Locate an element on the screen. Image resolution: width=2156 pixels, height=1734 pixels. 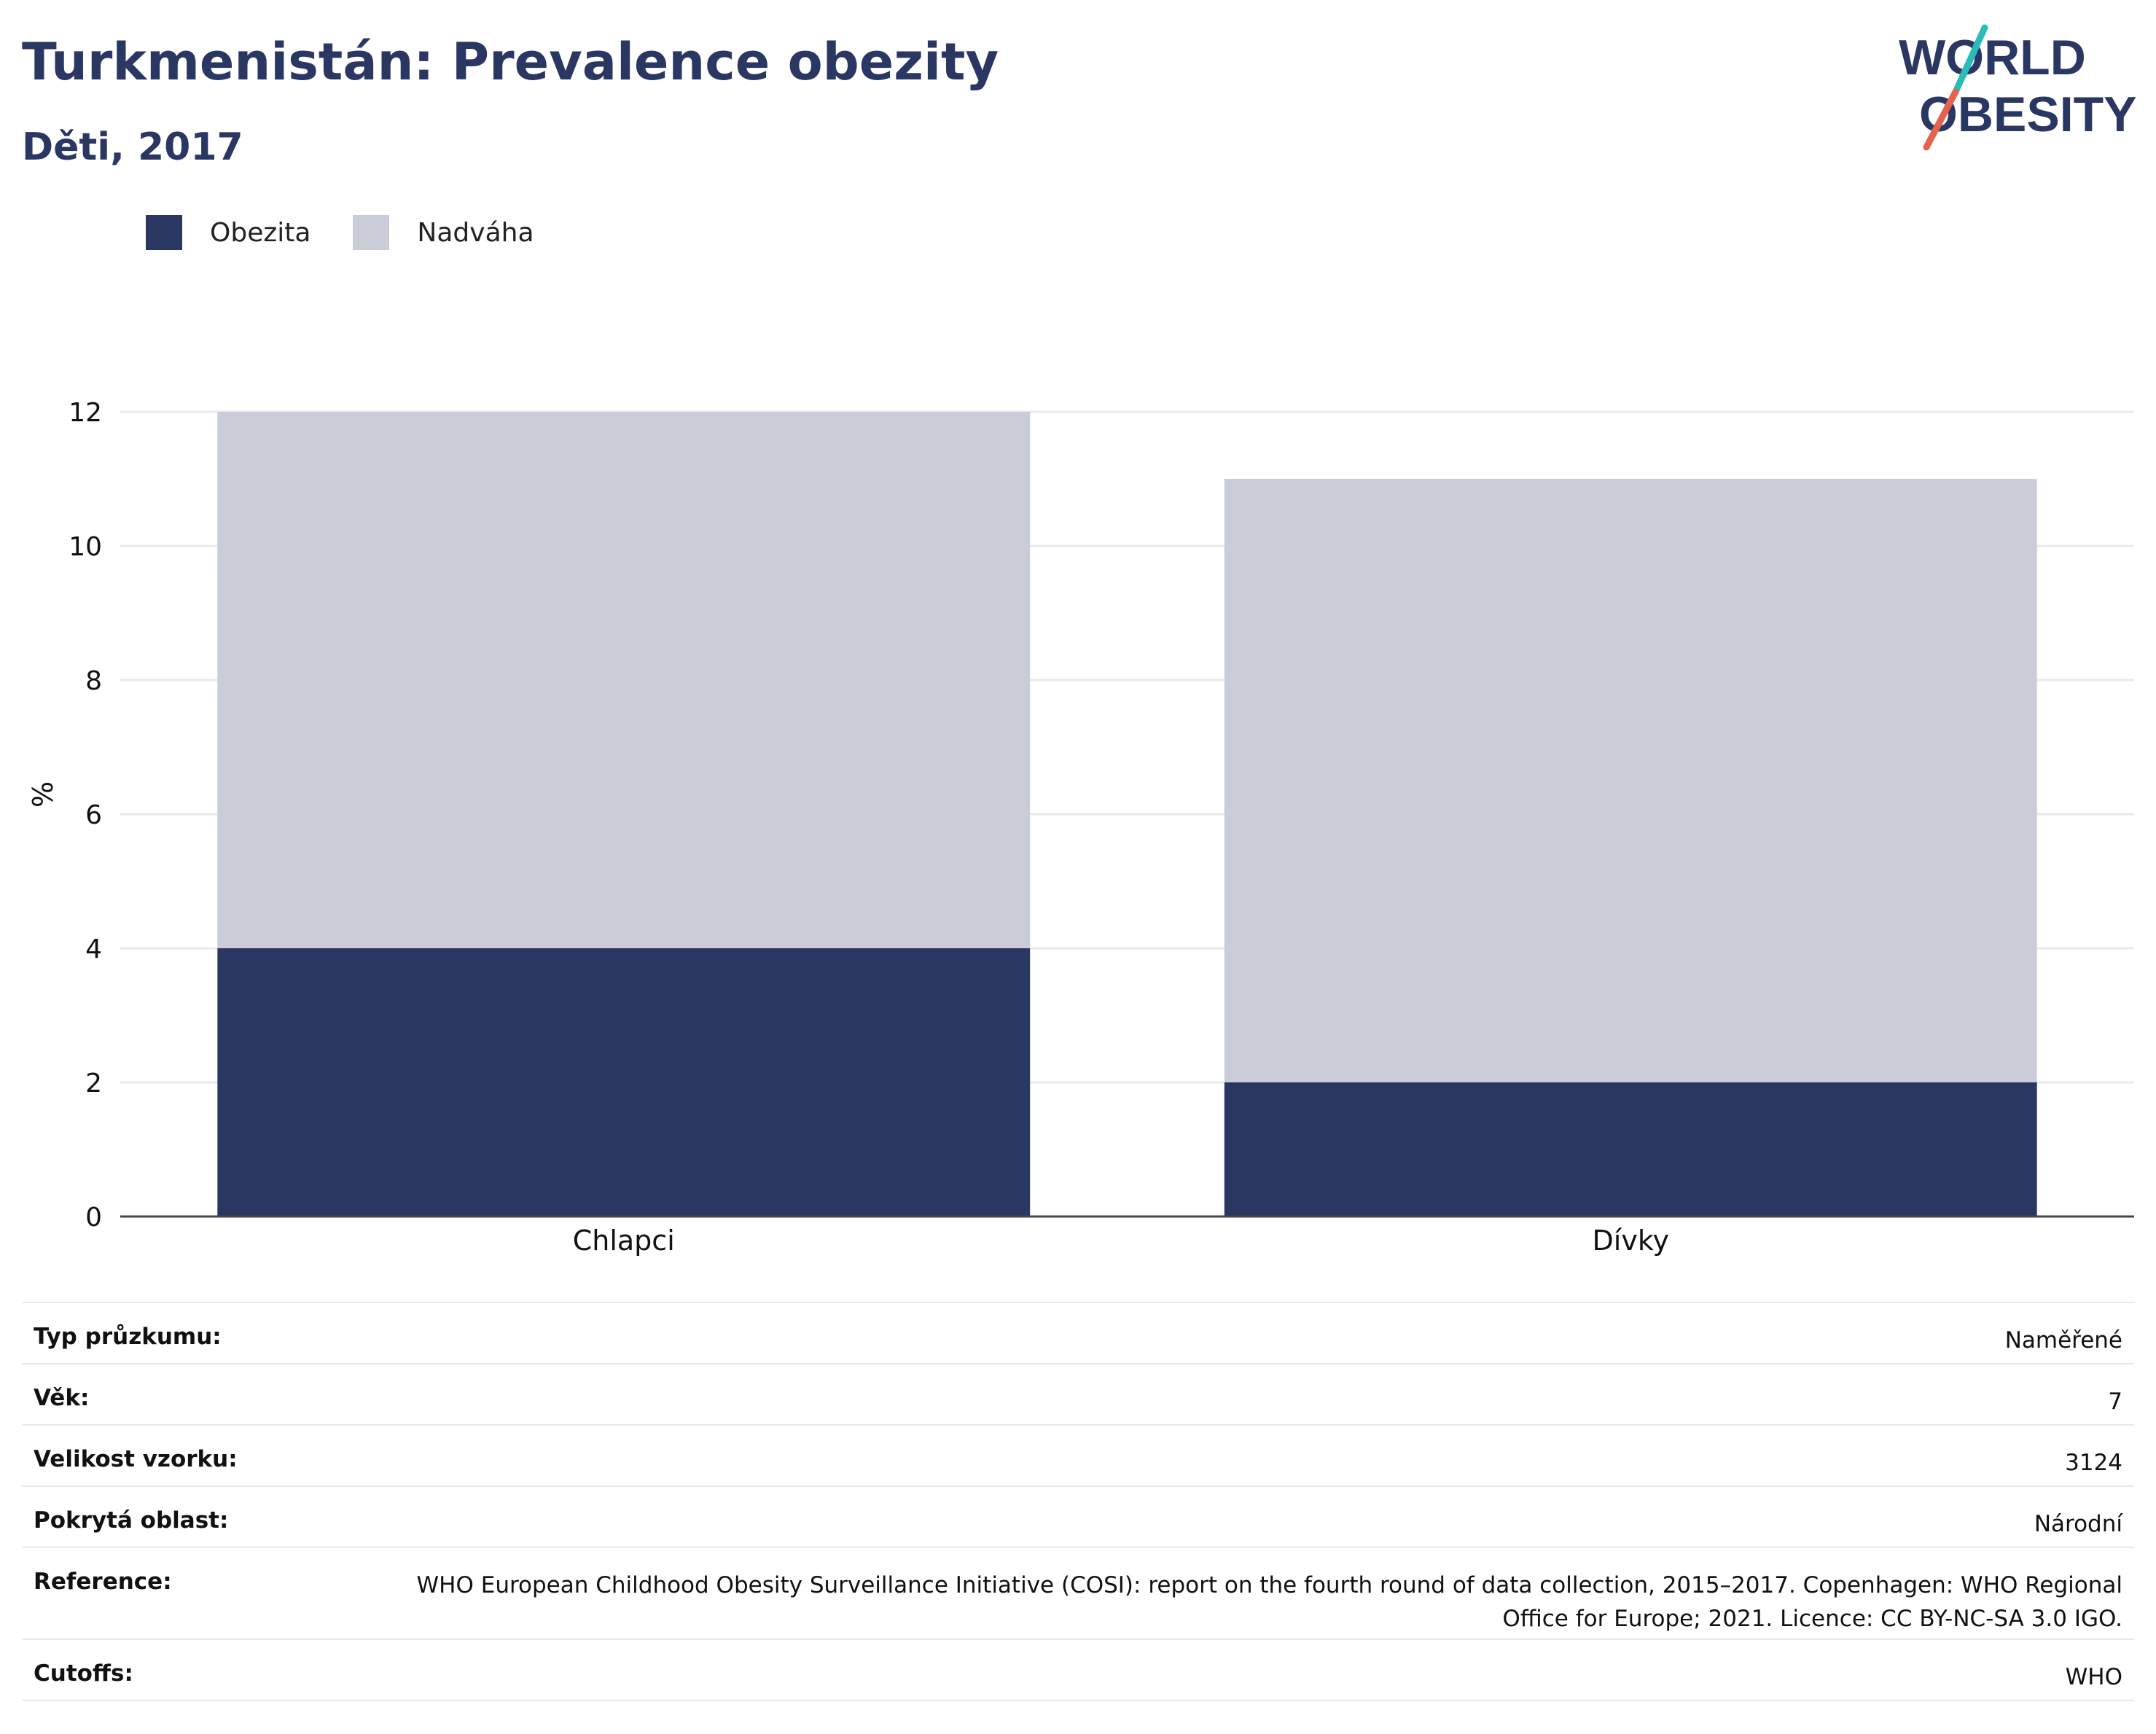
info-value: WHO is located at coordinates (2093, 1677).